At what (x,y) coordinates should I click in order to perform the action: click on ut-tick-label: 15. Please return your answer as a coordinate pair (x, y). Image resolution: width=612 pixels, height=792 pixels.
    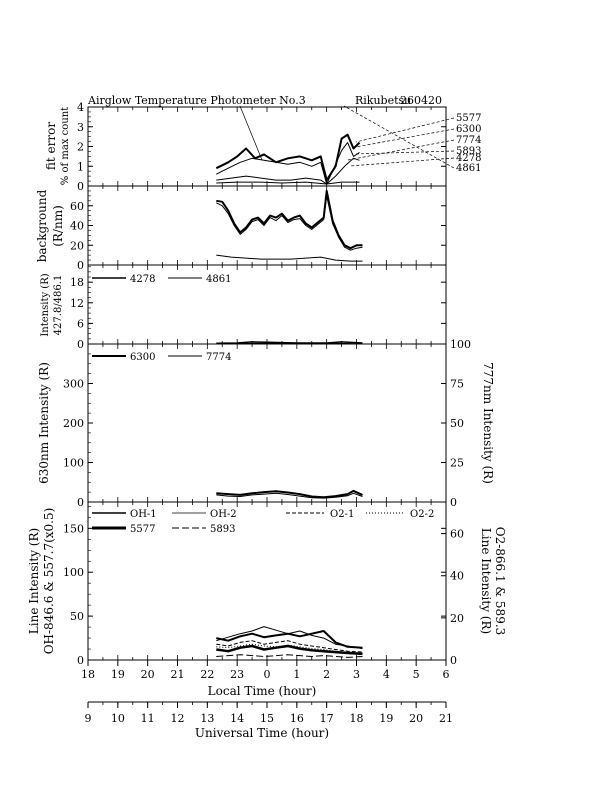
    Looking at the image, I should click on (267, 718).